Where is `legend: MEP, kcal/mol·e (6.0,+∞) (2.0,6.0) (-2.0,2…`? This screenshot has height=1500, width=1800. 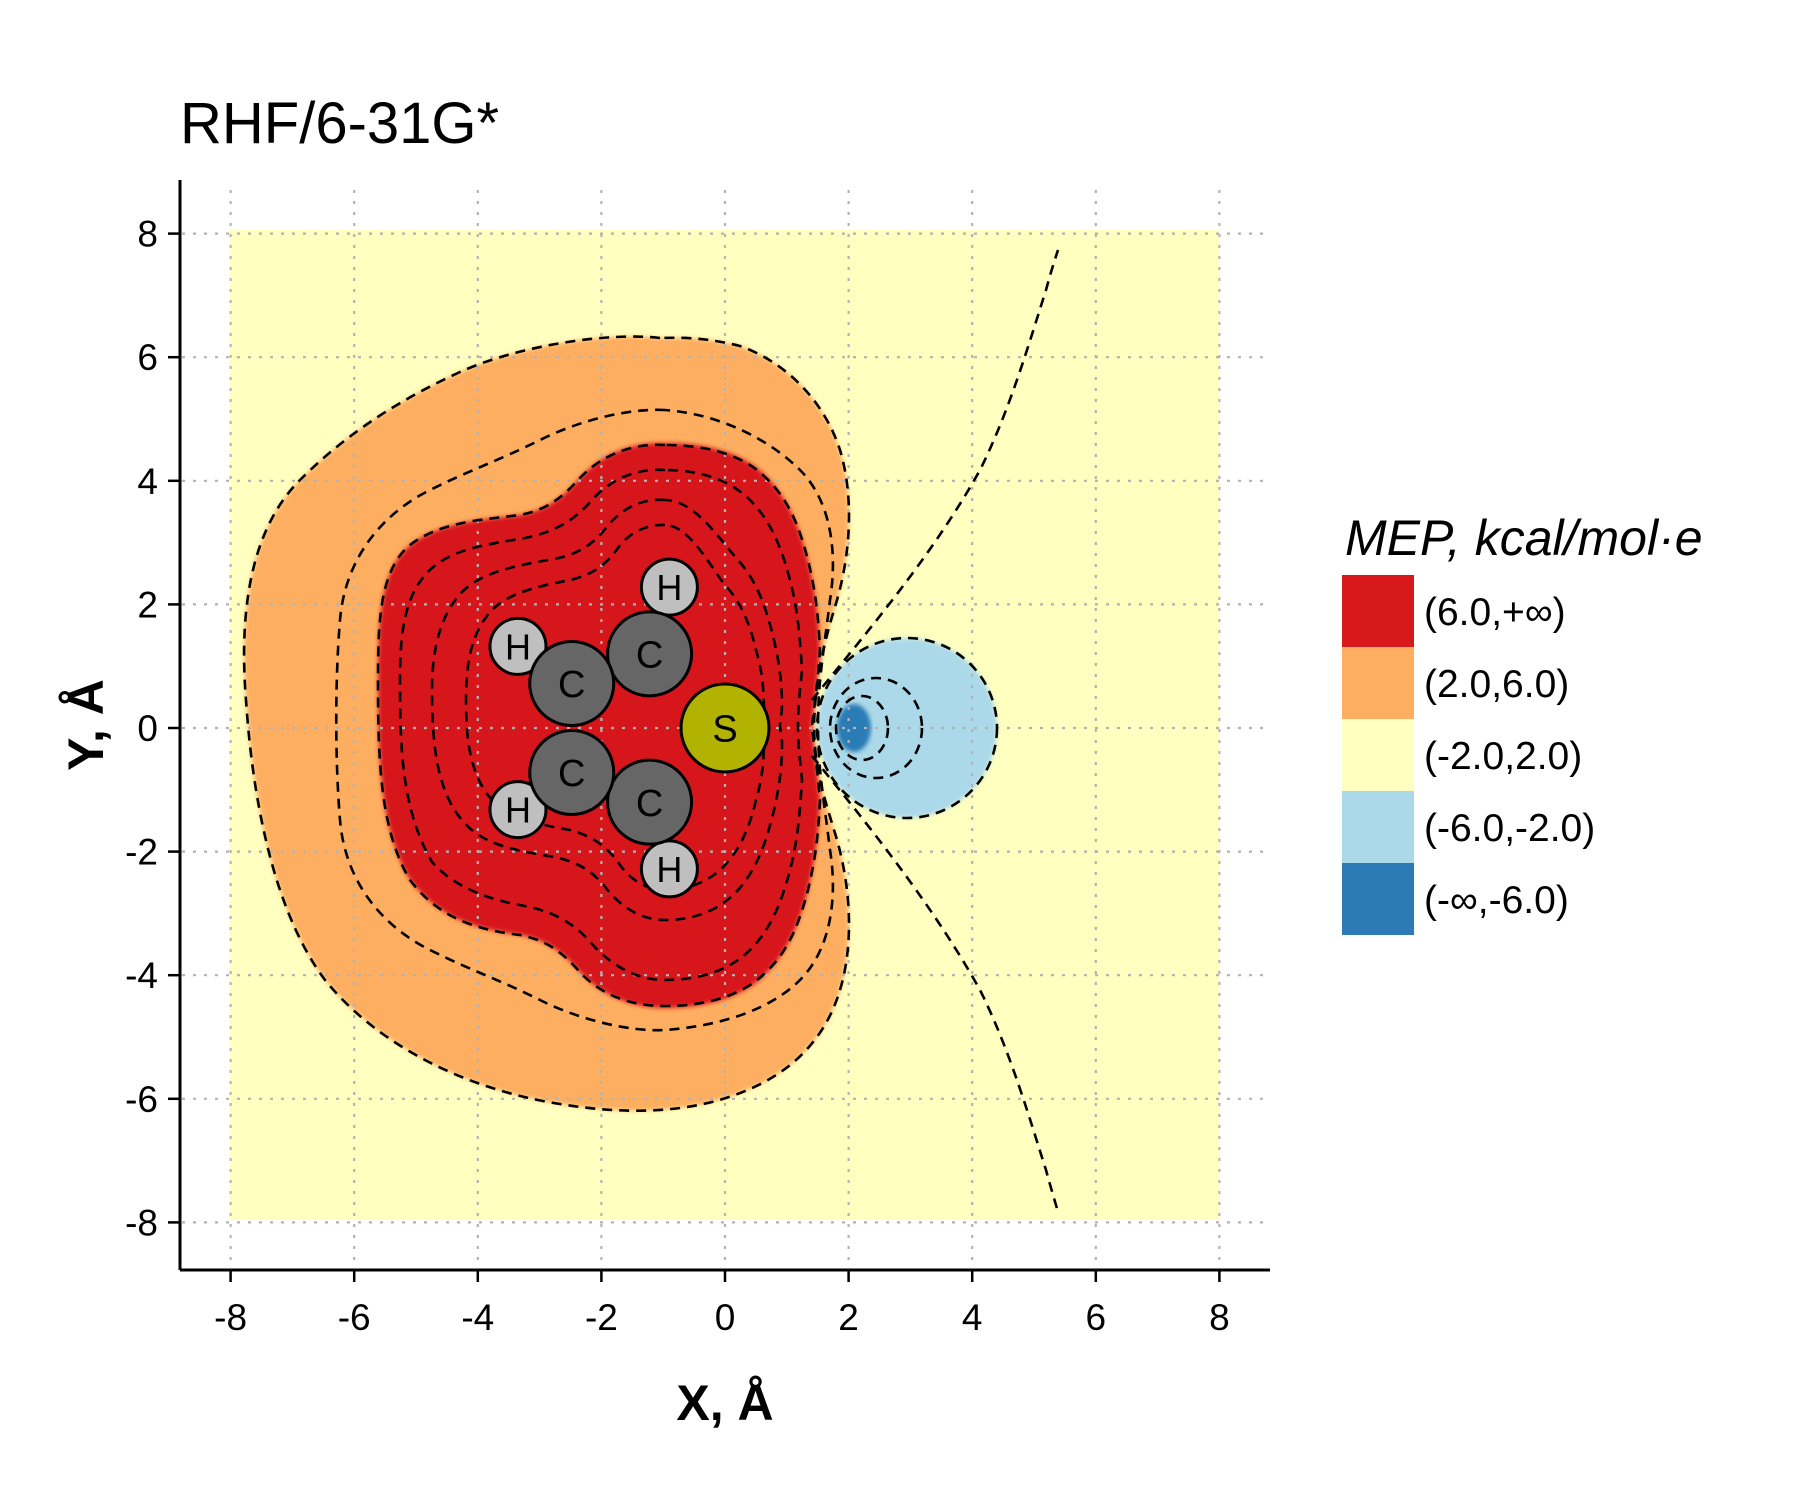
legend: MEP, kcal/mol·e (6.0,+∞) (2.0,6.0) (-2.0,2… is located at coordinates (1522, 722).